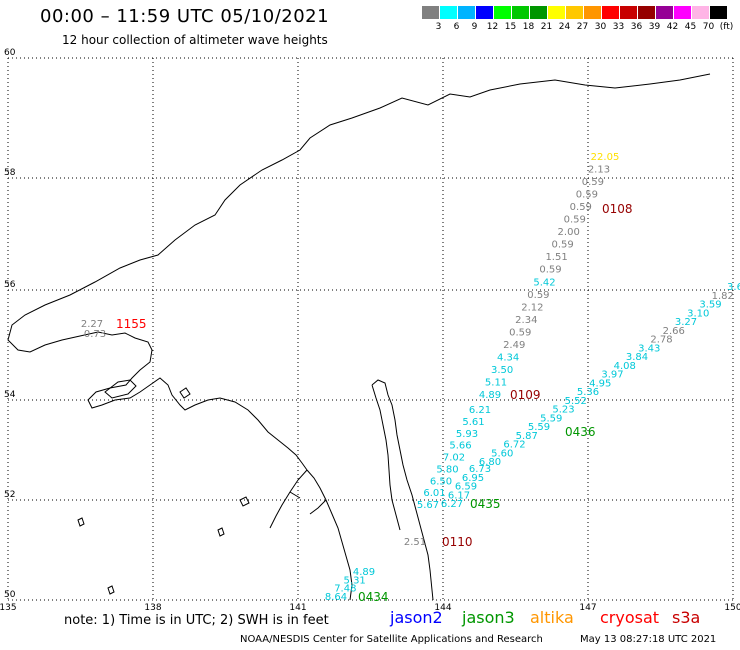 The width and height of the screenshot is (740, 650). What do you see at coordinates (686, 617) in the screenshot?
I see `satellite-label-s3a: s3a` at bounding box center [686, 617].